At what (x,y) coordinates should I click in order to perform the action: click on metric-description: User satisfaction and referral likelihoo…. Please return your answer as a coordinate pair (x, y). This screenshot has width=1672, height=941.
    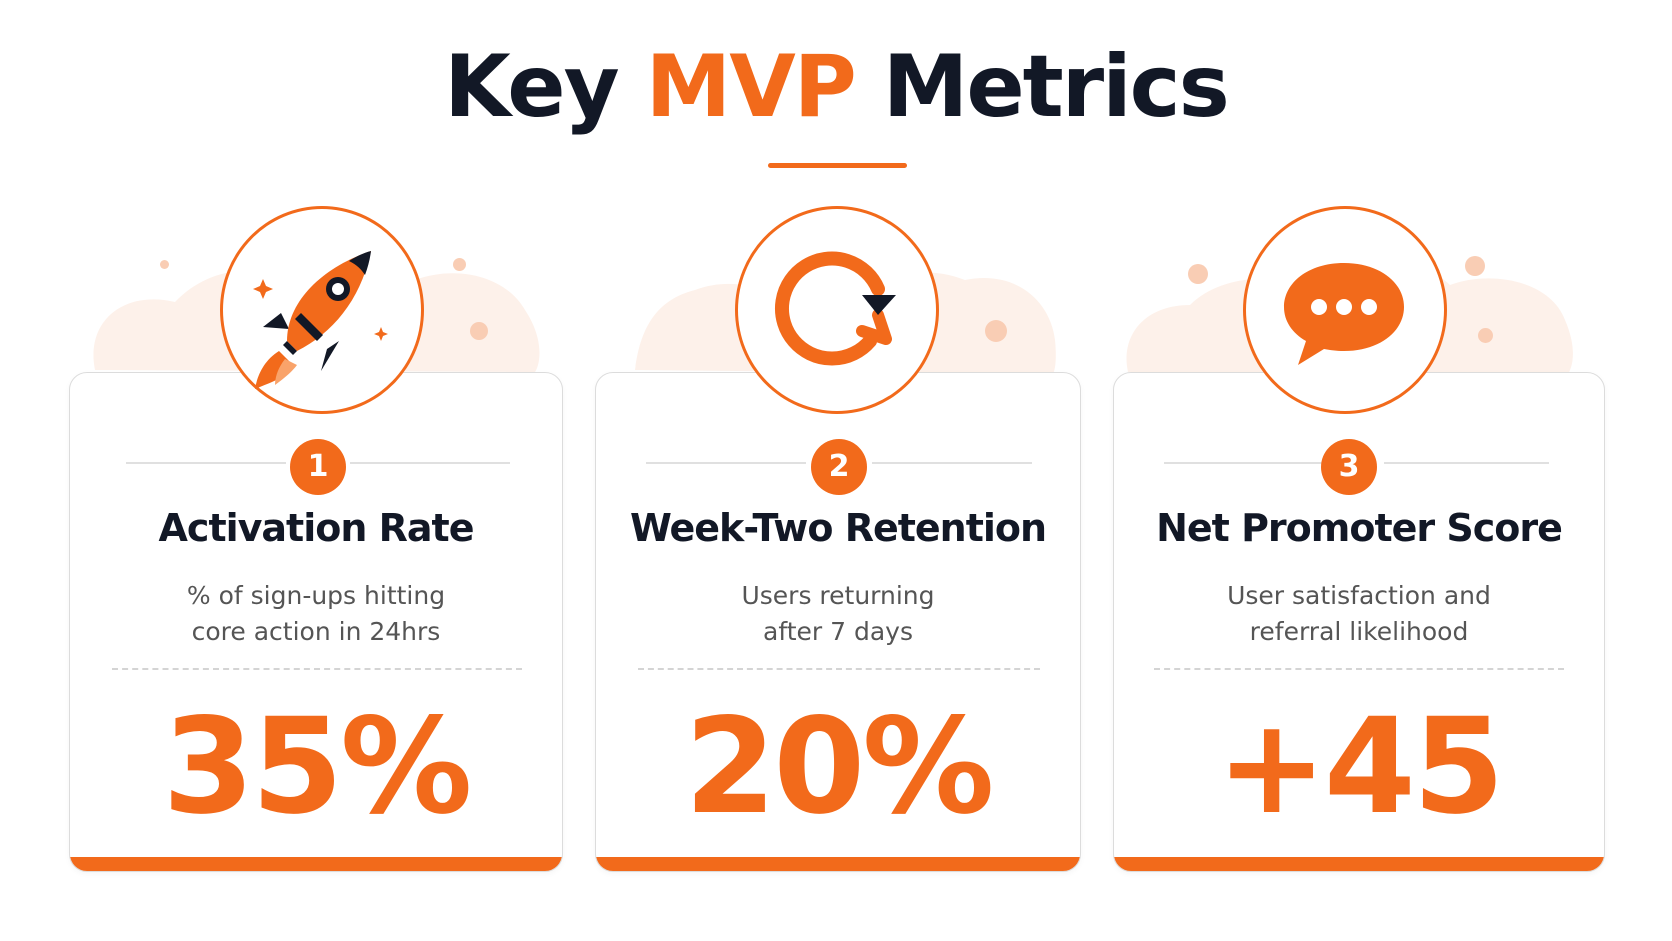
    Looking at the image, I should click on (1359, 614).